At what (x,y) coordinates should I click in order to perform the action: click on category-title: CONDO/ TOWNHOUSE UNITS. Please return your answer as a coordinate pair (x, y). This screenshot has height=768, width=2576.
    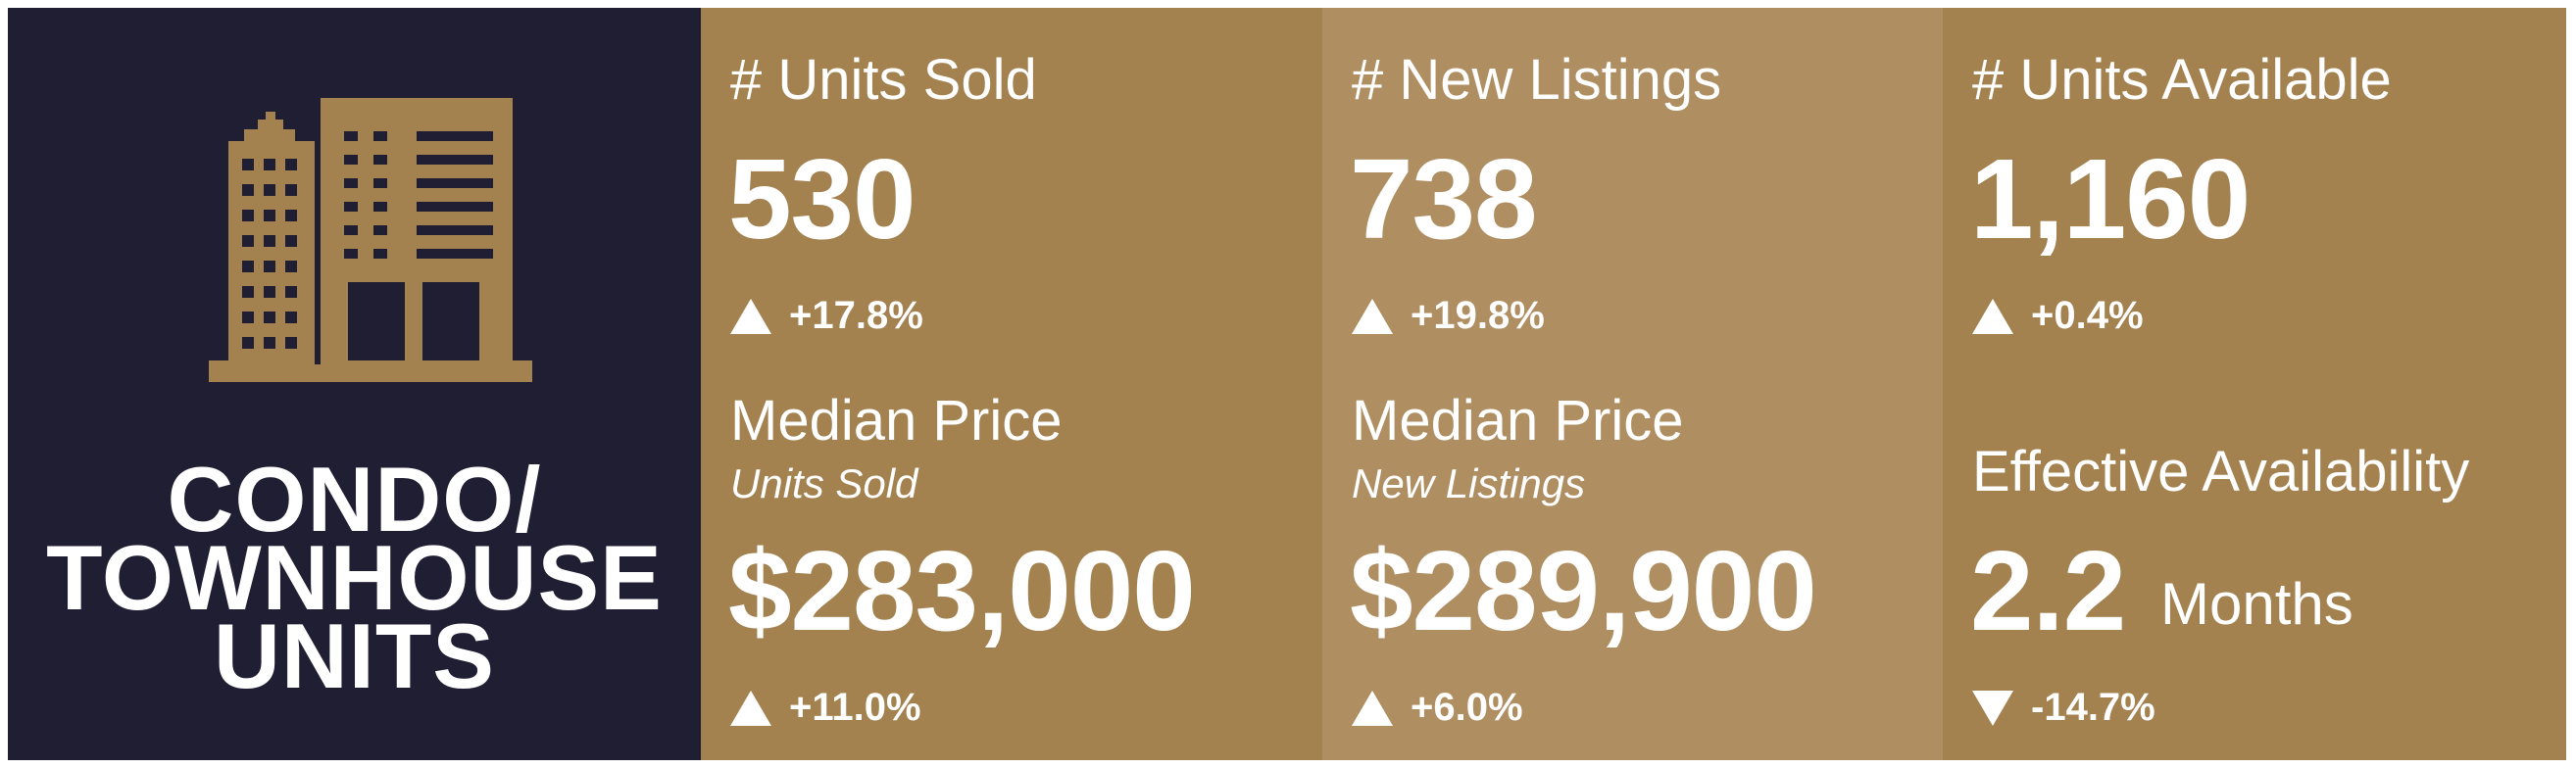
    Looking at the image, I should click on (354, 577).